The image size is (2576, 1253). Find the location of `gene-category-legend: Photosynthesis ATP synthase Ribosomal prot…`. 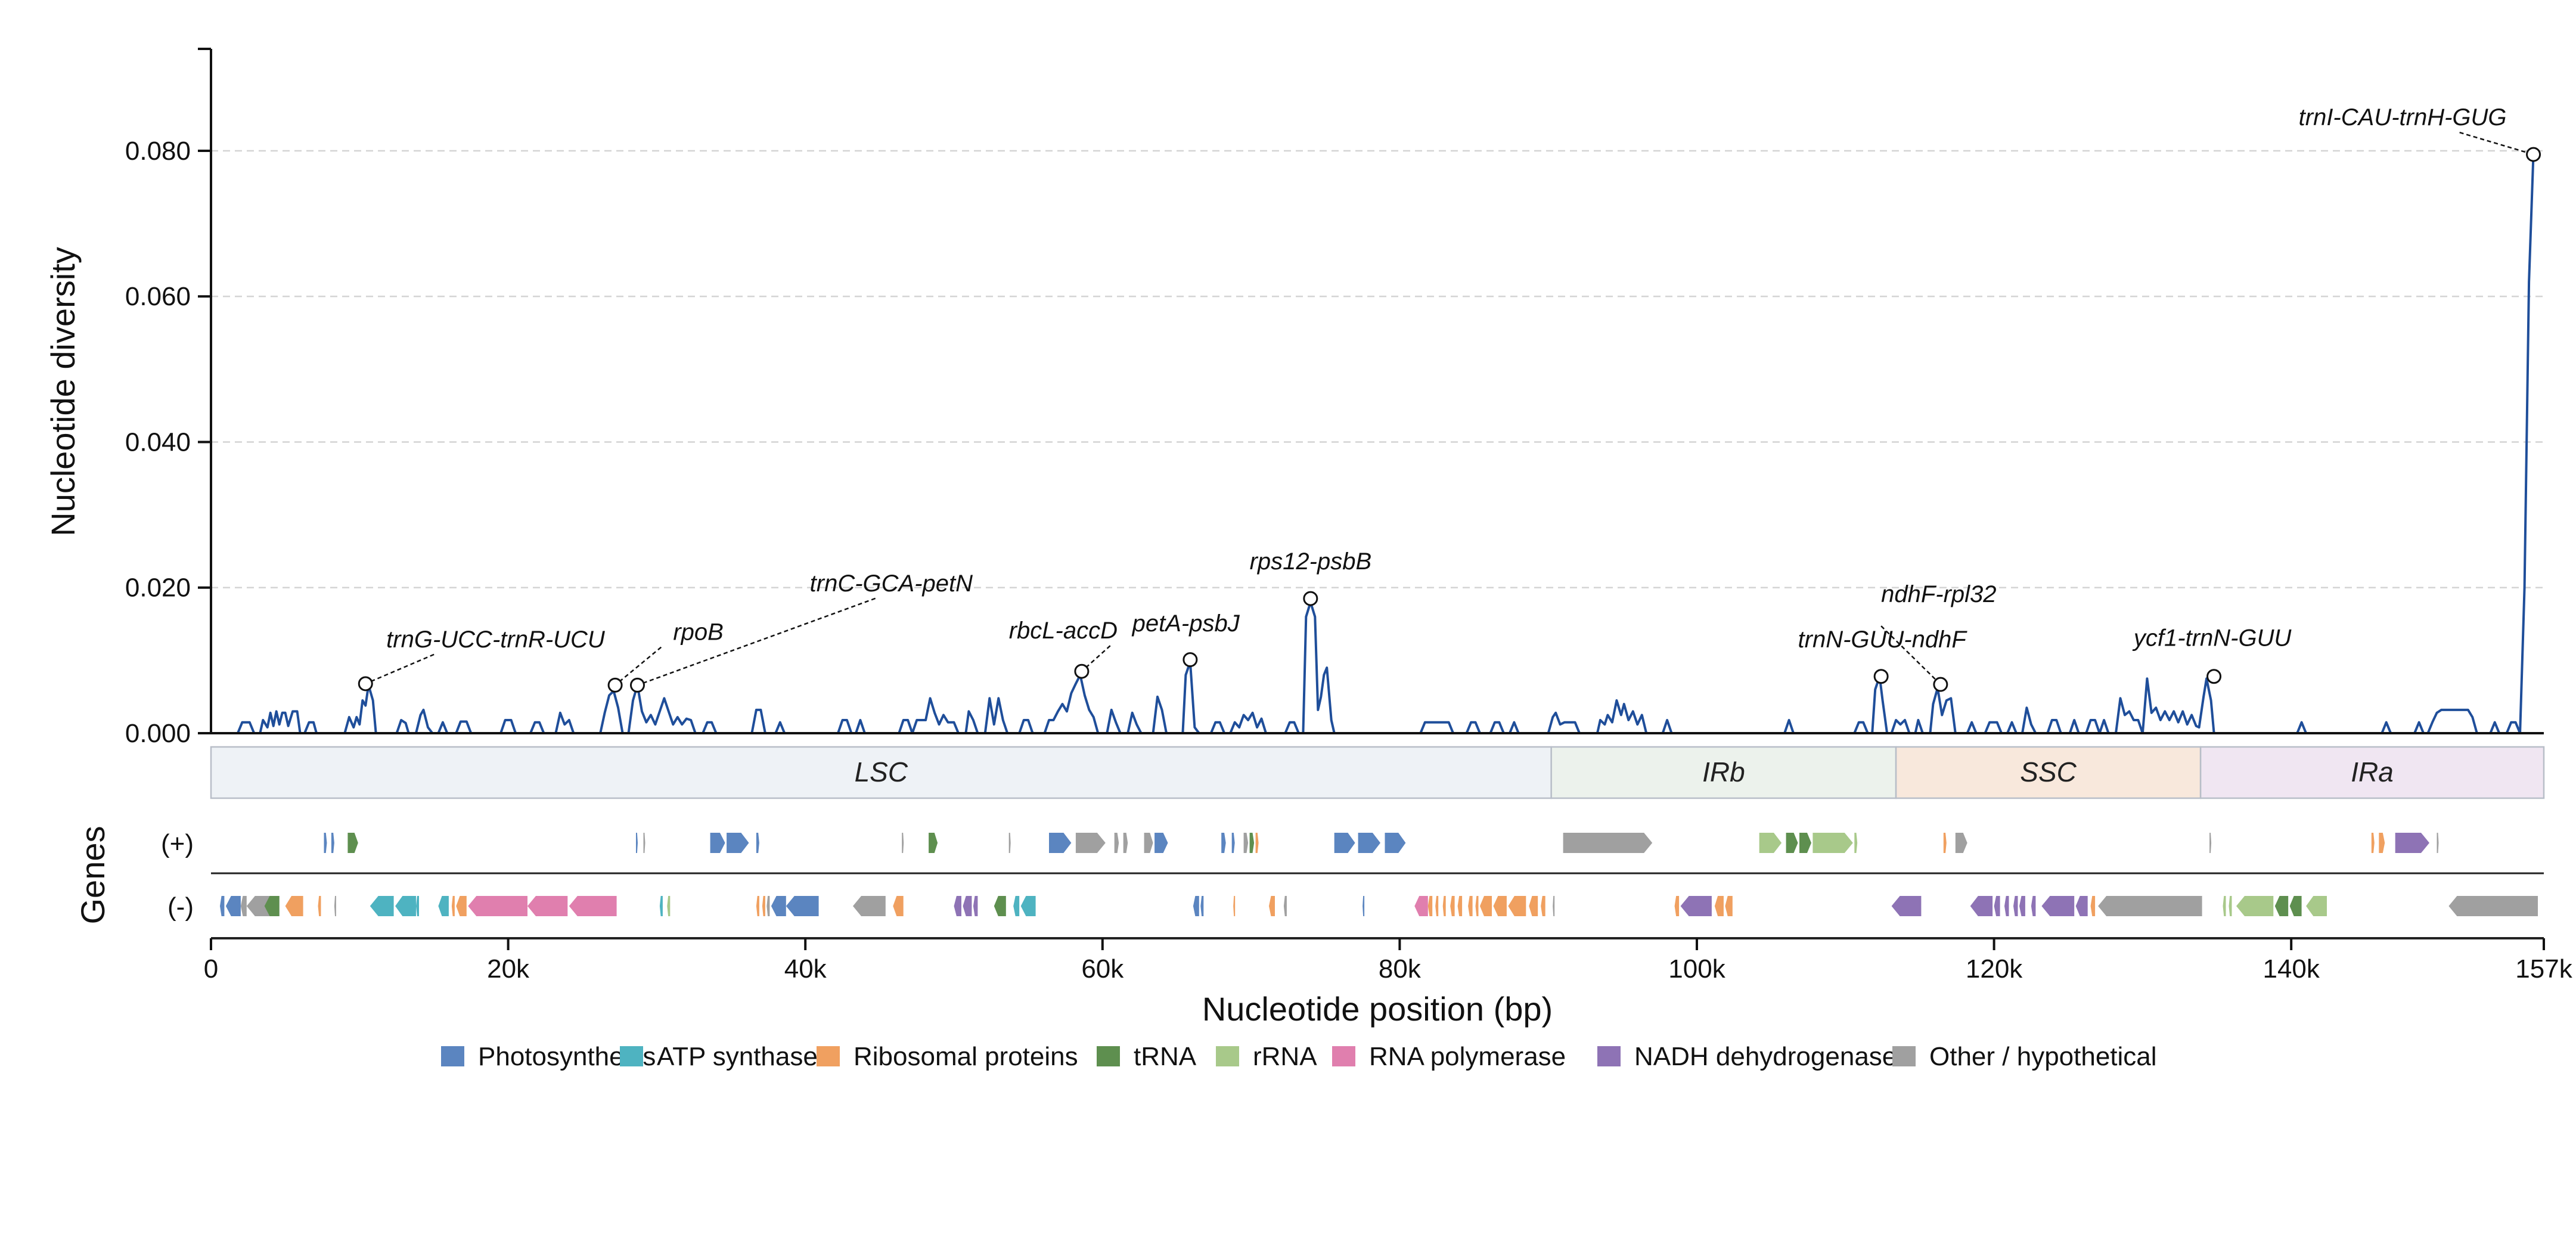

gene-category-legend: Photosynthesis ATP synthase Ribosomal prot… is located at coordinates (1299, 1056).